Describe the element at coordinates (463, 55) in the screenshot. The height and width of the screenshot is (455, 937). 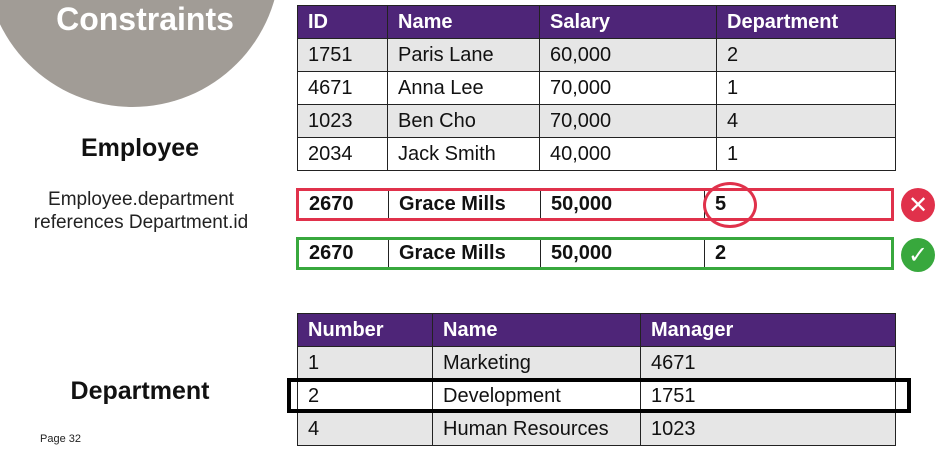
I see `table-cell: Paris Lane` at that location.